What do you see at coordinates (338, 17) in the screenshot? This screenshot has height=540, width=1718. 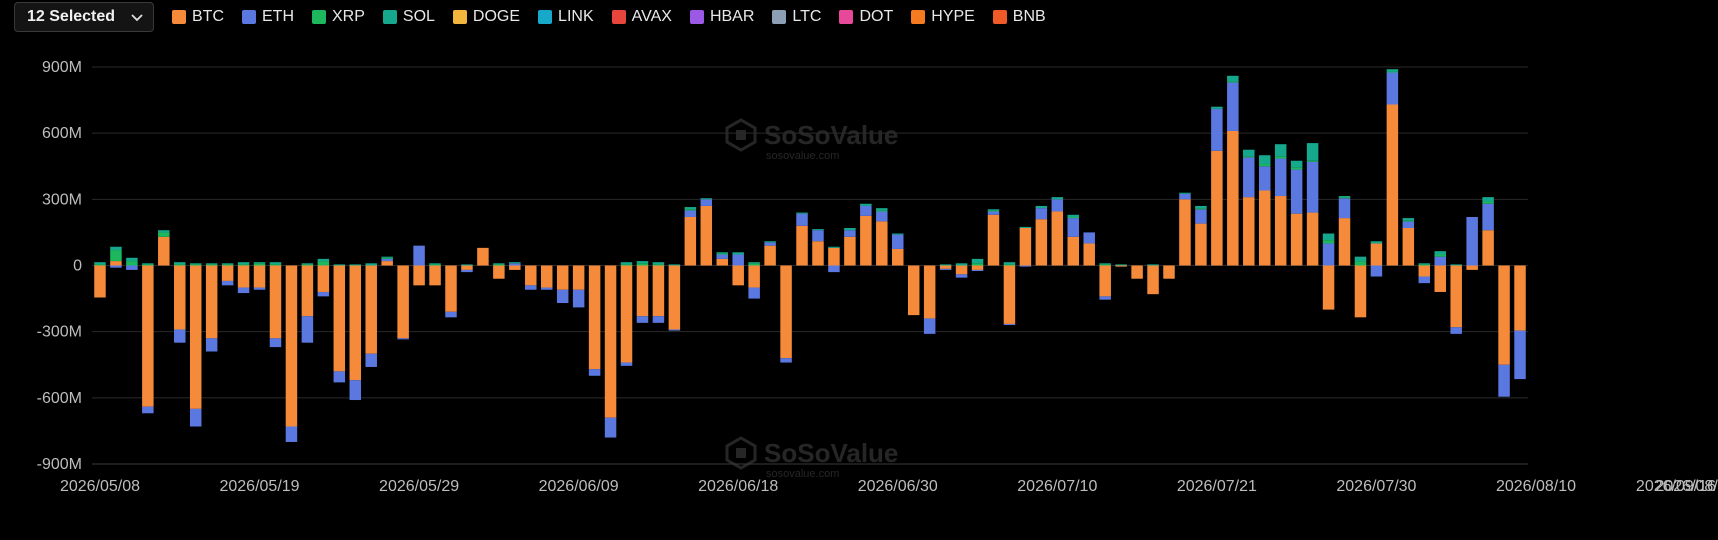 I see `legend-item-xrp: XRP` at bounding box center [338, 17].